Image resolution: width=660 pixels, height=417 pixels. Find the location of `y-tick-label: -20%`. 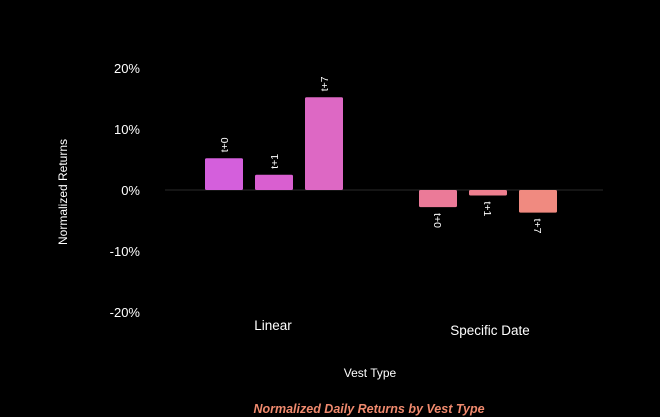

y-tick-label: -20% is located at coordinates (125, 312).